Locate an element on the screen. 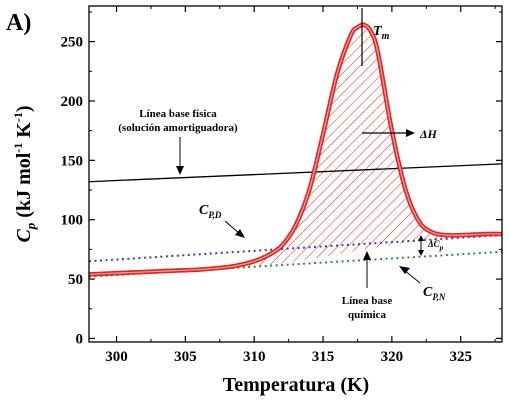 The width and height of the screenshot is (509, 401). x-tick-label: 315 is located at coordinates (323, 357).